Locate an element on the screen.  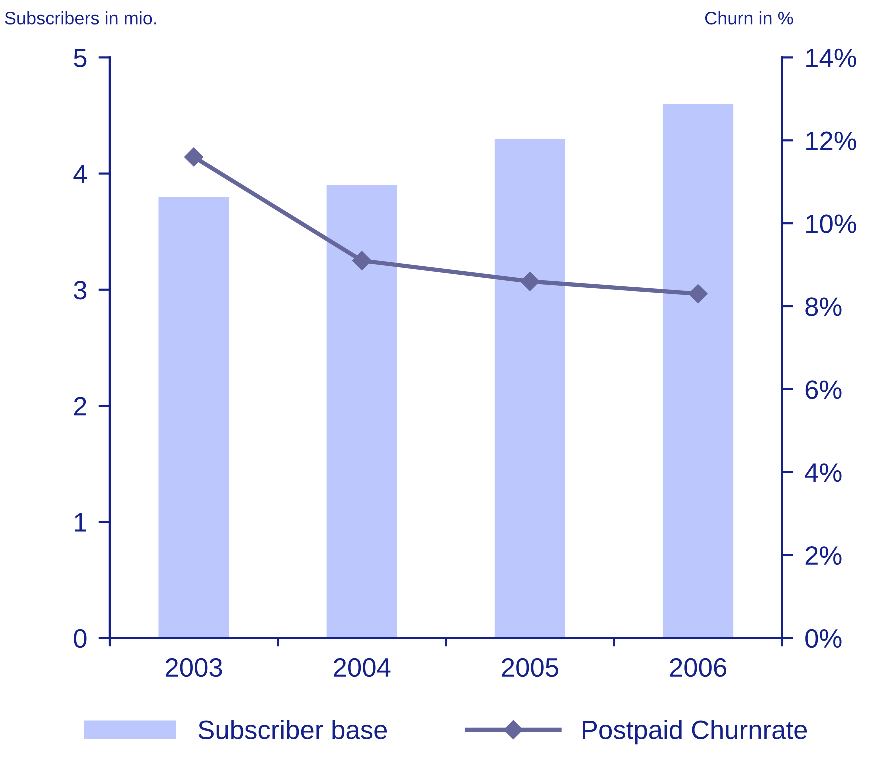
y-tick-label: 0 is located at coordinates (80, 638).